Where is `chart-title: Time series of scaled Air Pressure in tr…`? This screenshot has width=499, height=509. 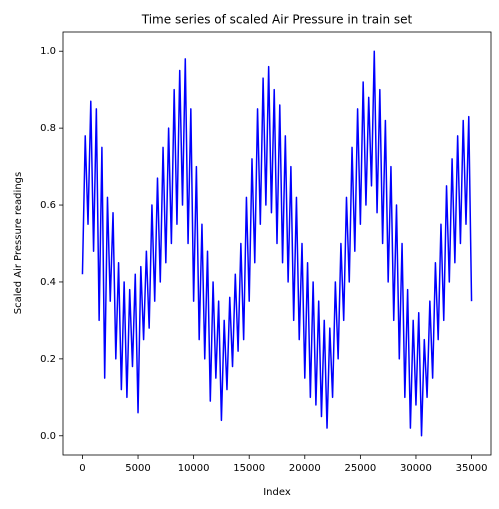
chart-title: Time series of scaled Air Pressure in tr… is located at coordinates (277, 20).